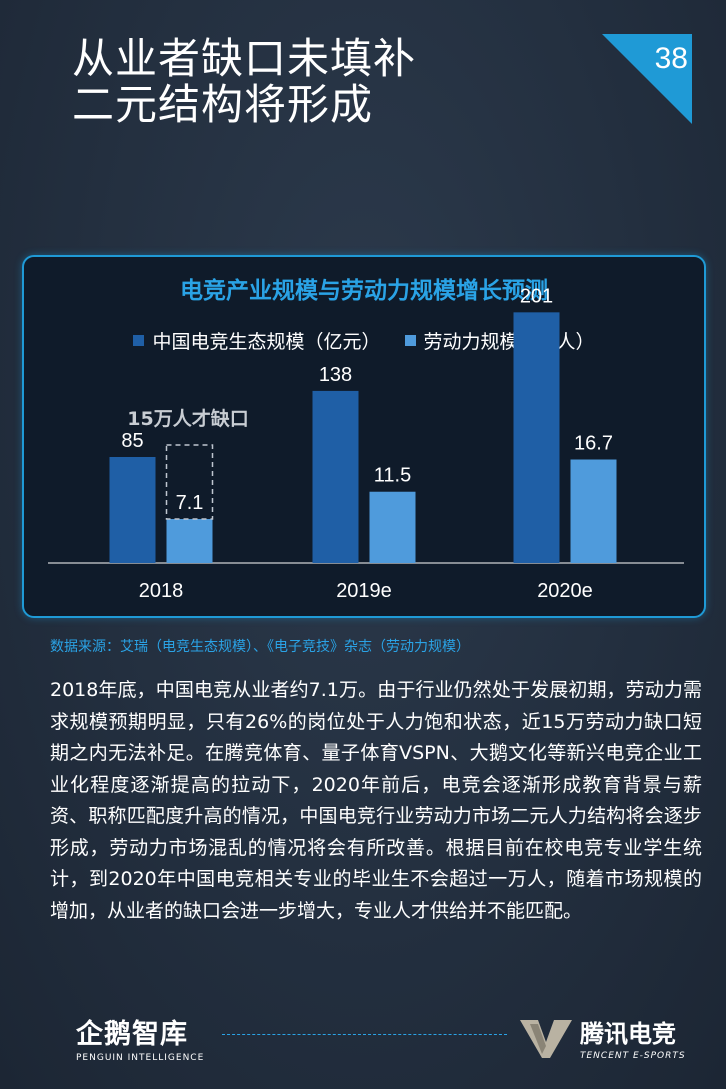 The height and width of the screenshot is (1089, 726). I want to click on data-label-labor-2018: 7.1, so click(190, 503).